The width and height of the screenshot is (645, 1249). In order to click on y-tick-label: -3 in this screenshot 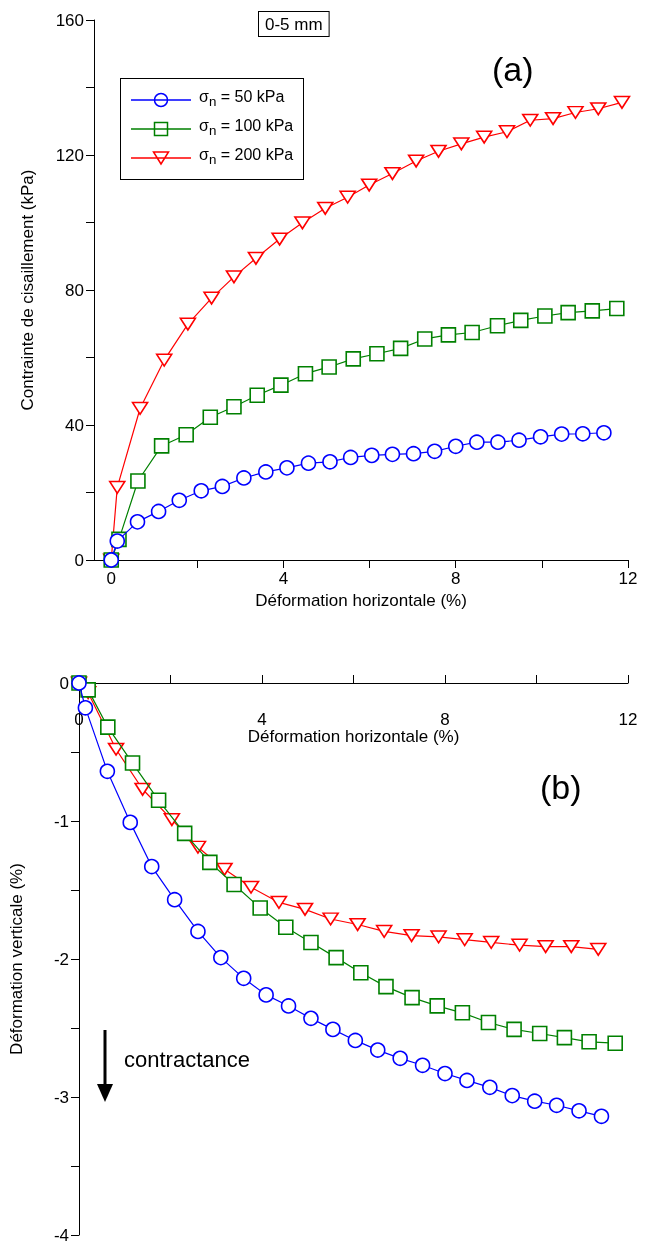, I will do `click(61, 1097)`.